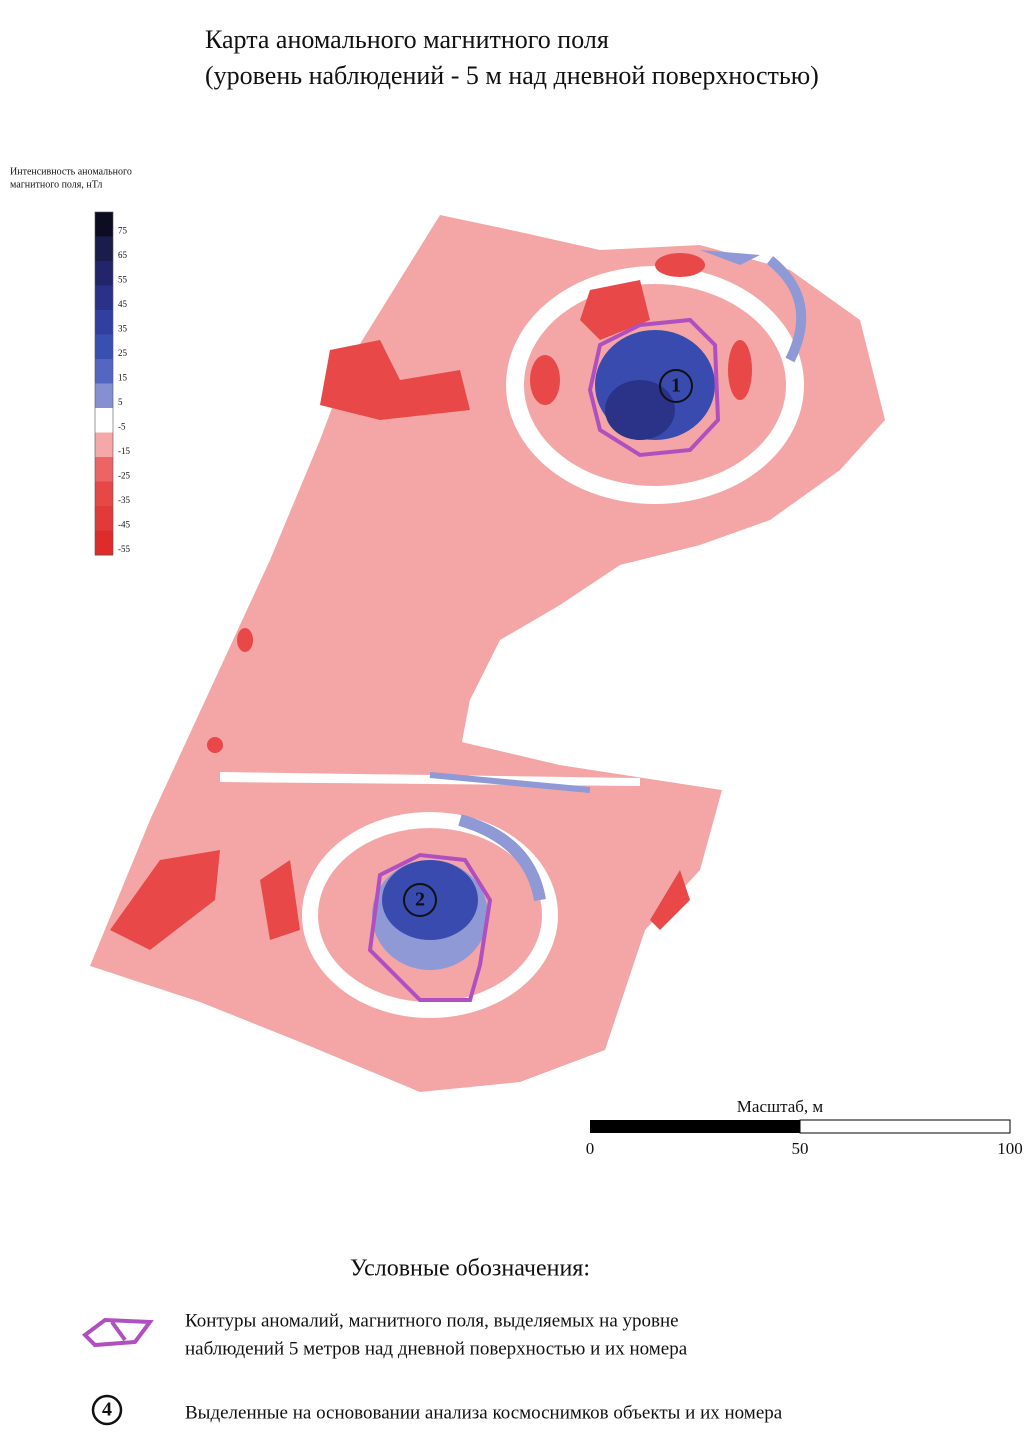 The height and width of the screenshot is (1438, 1032). What do you see at coordinates (123, 304) in the screenshot?
I see `colorbar-tick-label: 45` at bounding box center [123, 304].